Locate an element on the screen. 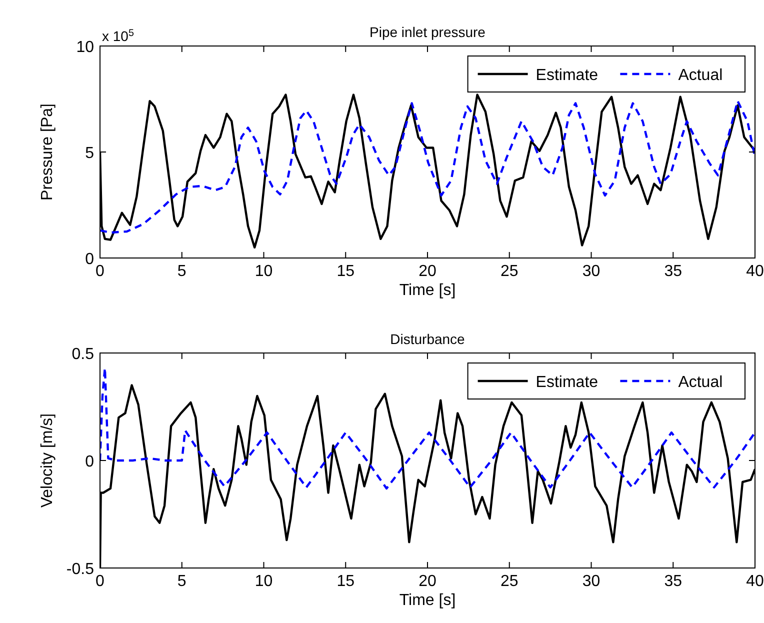 This screenshot has width=764, height=623. y-tick-label: 5 is located at coordinates (89, 153).